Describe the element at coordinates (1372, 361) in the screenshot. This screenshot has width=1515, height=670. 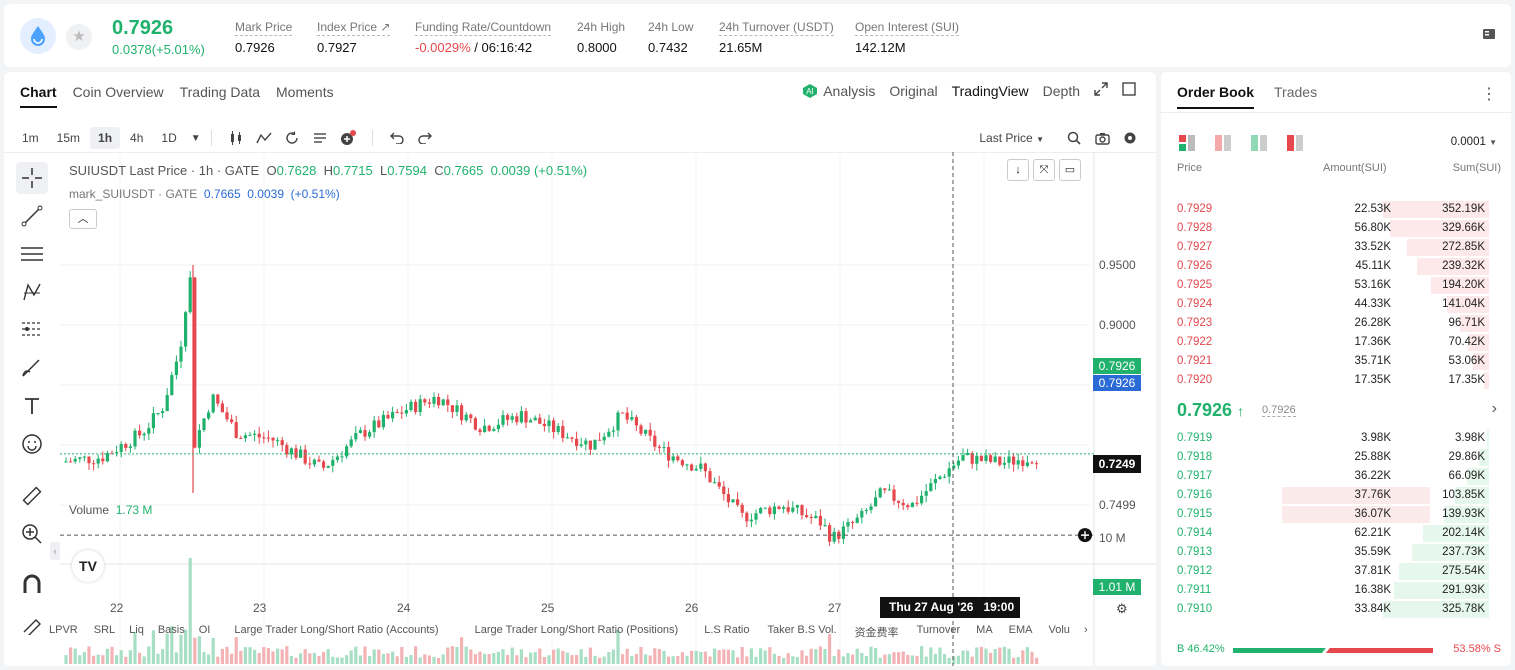
I see `ask-amount: 35.71K` at that location.